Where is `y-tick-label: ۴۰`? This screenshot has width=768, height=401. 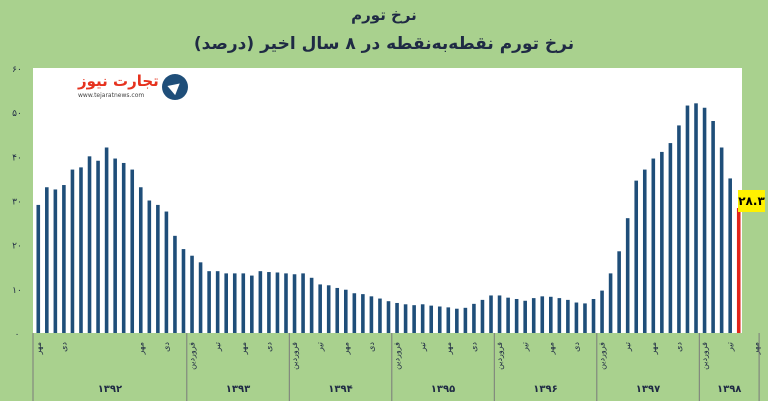 y-tick-label: ۴۰ is located at coordinates (17, 158).